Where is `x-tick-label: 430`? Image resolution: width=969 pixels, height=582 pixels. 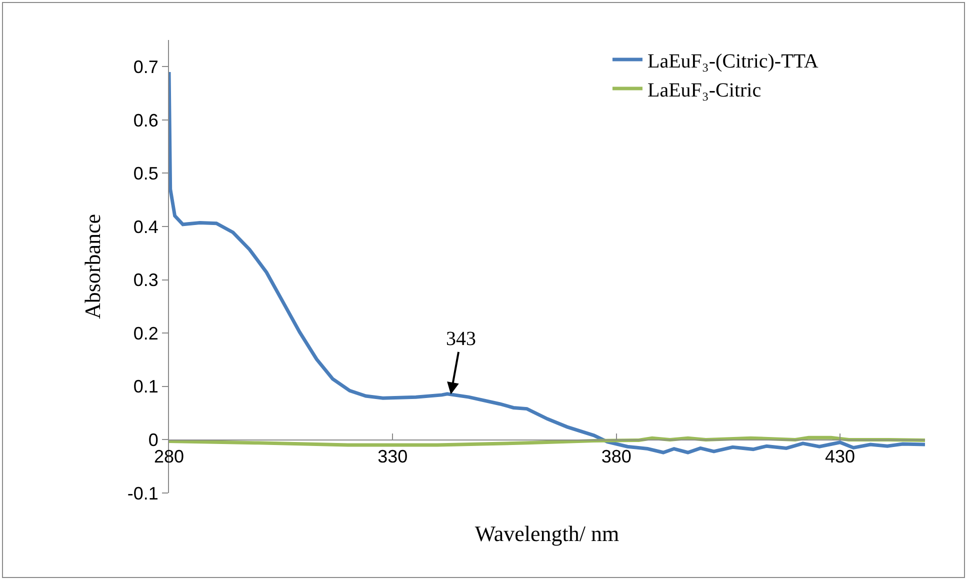 x-tick-label: 430 is located at coordinates (840, 456).